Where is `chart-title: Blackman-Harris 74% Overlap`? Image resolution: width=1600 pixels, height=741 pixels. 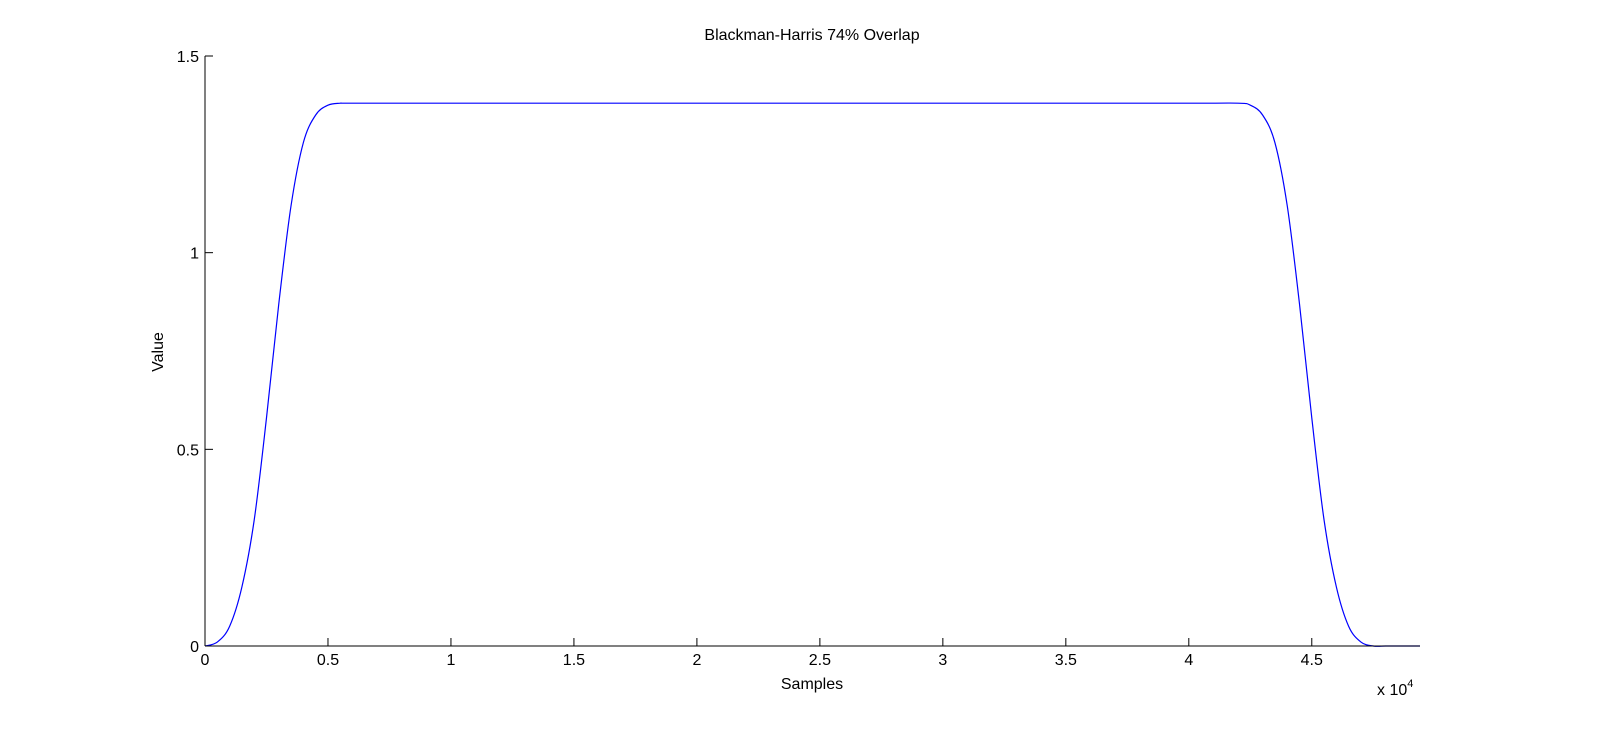 chart-title: Blackman-Harris 74% Overlap is located at coordinates (811, 35).